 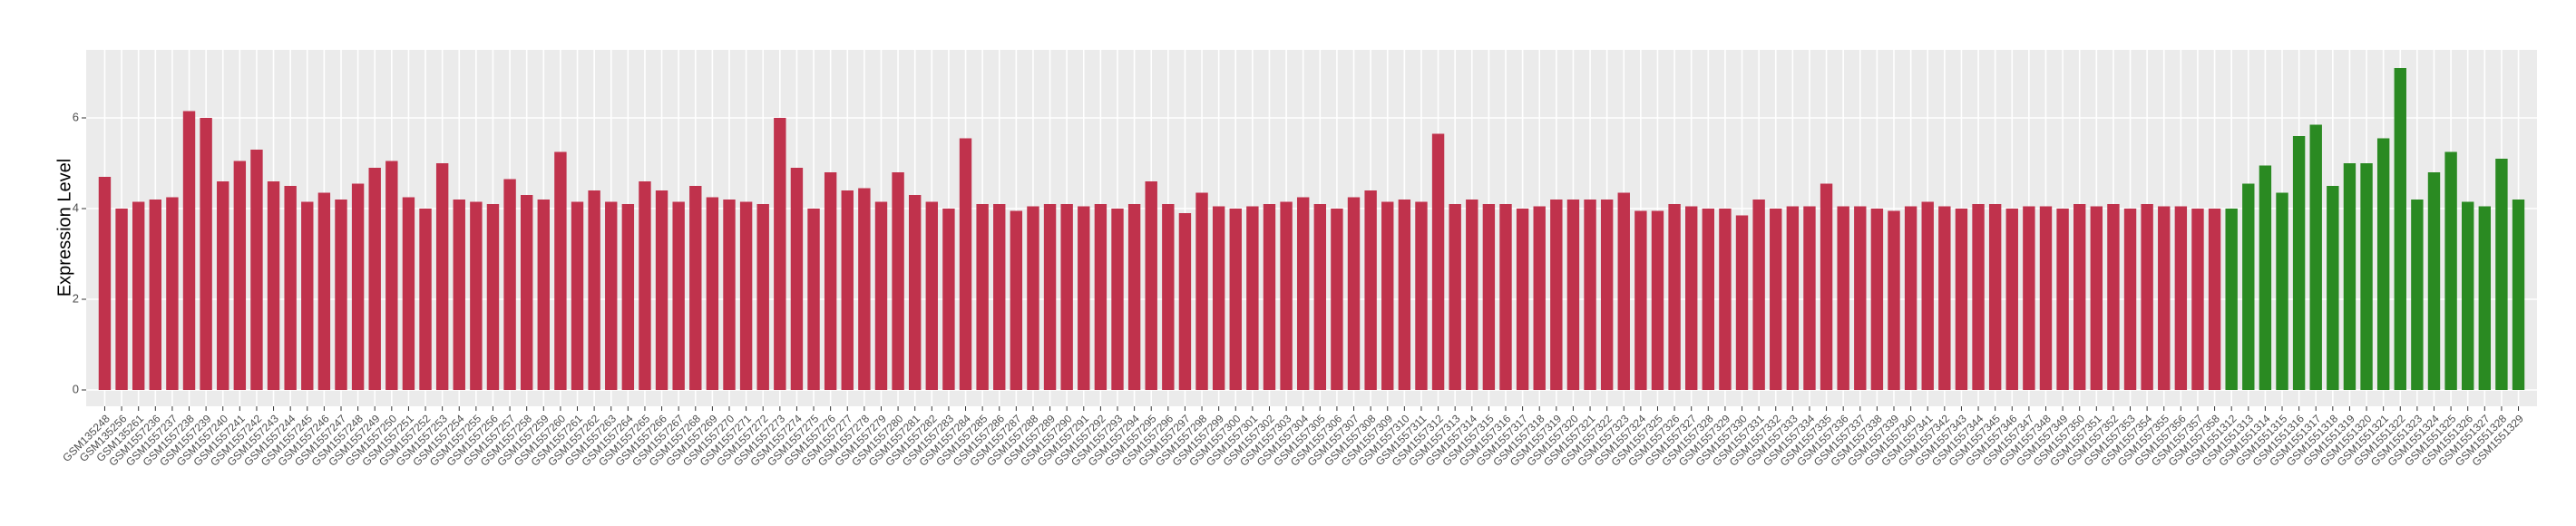 What do you see at coordinates (76, 207) in the screenshot?
I see `y-tick-label: 4` at bounding box center [76, 207].